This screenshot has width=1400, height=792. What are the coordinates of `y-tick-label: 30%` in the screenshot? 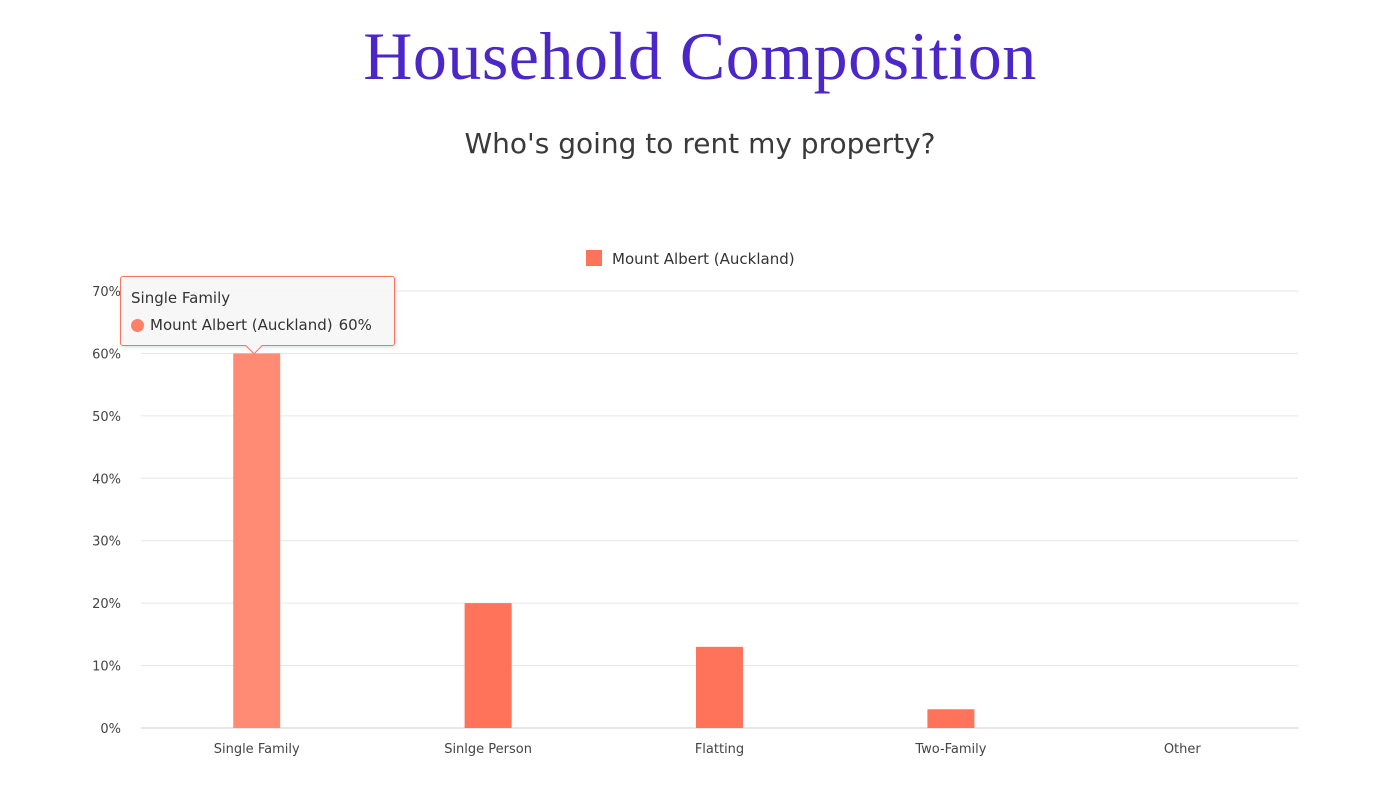 It's located at (106, 542).